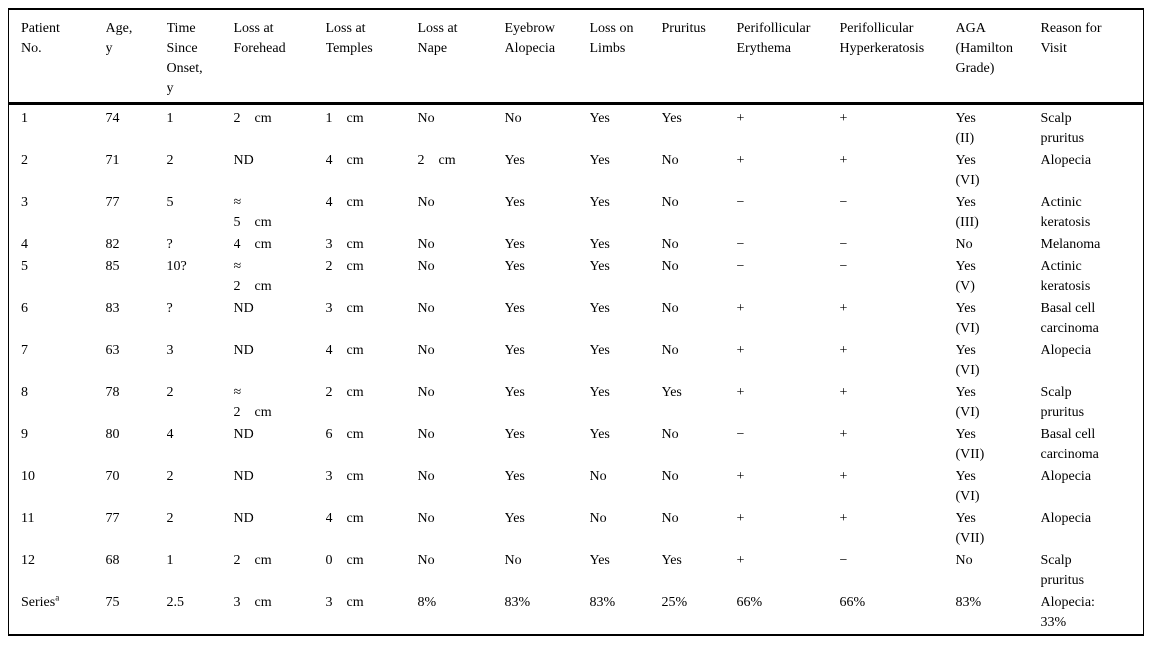  What do you see at coordinates (998, 57) in the screenshot?
I see `column-header: AGA (Hamilton Grade)` at bounding box center [998, 57].